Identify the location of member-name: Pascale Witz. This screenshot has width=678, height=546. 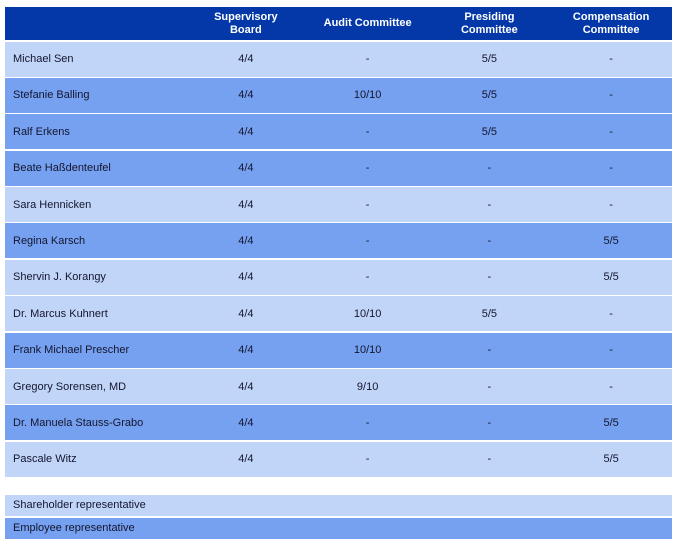
(45, 459).